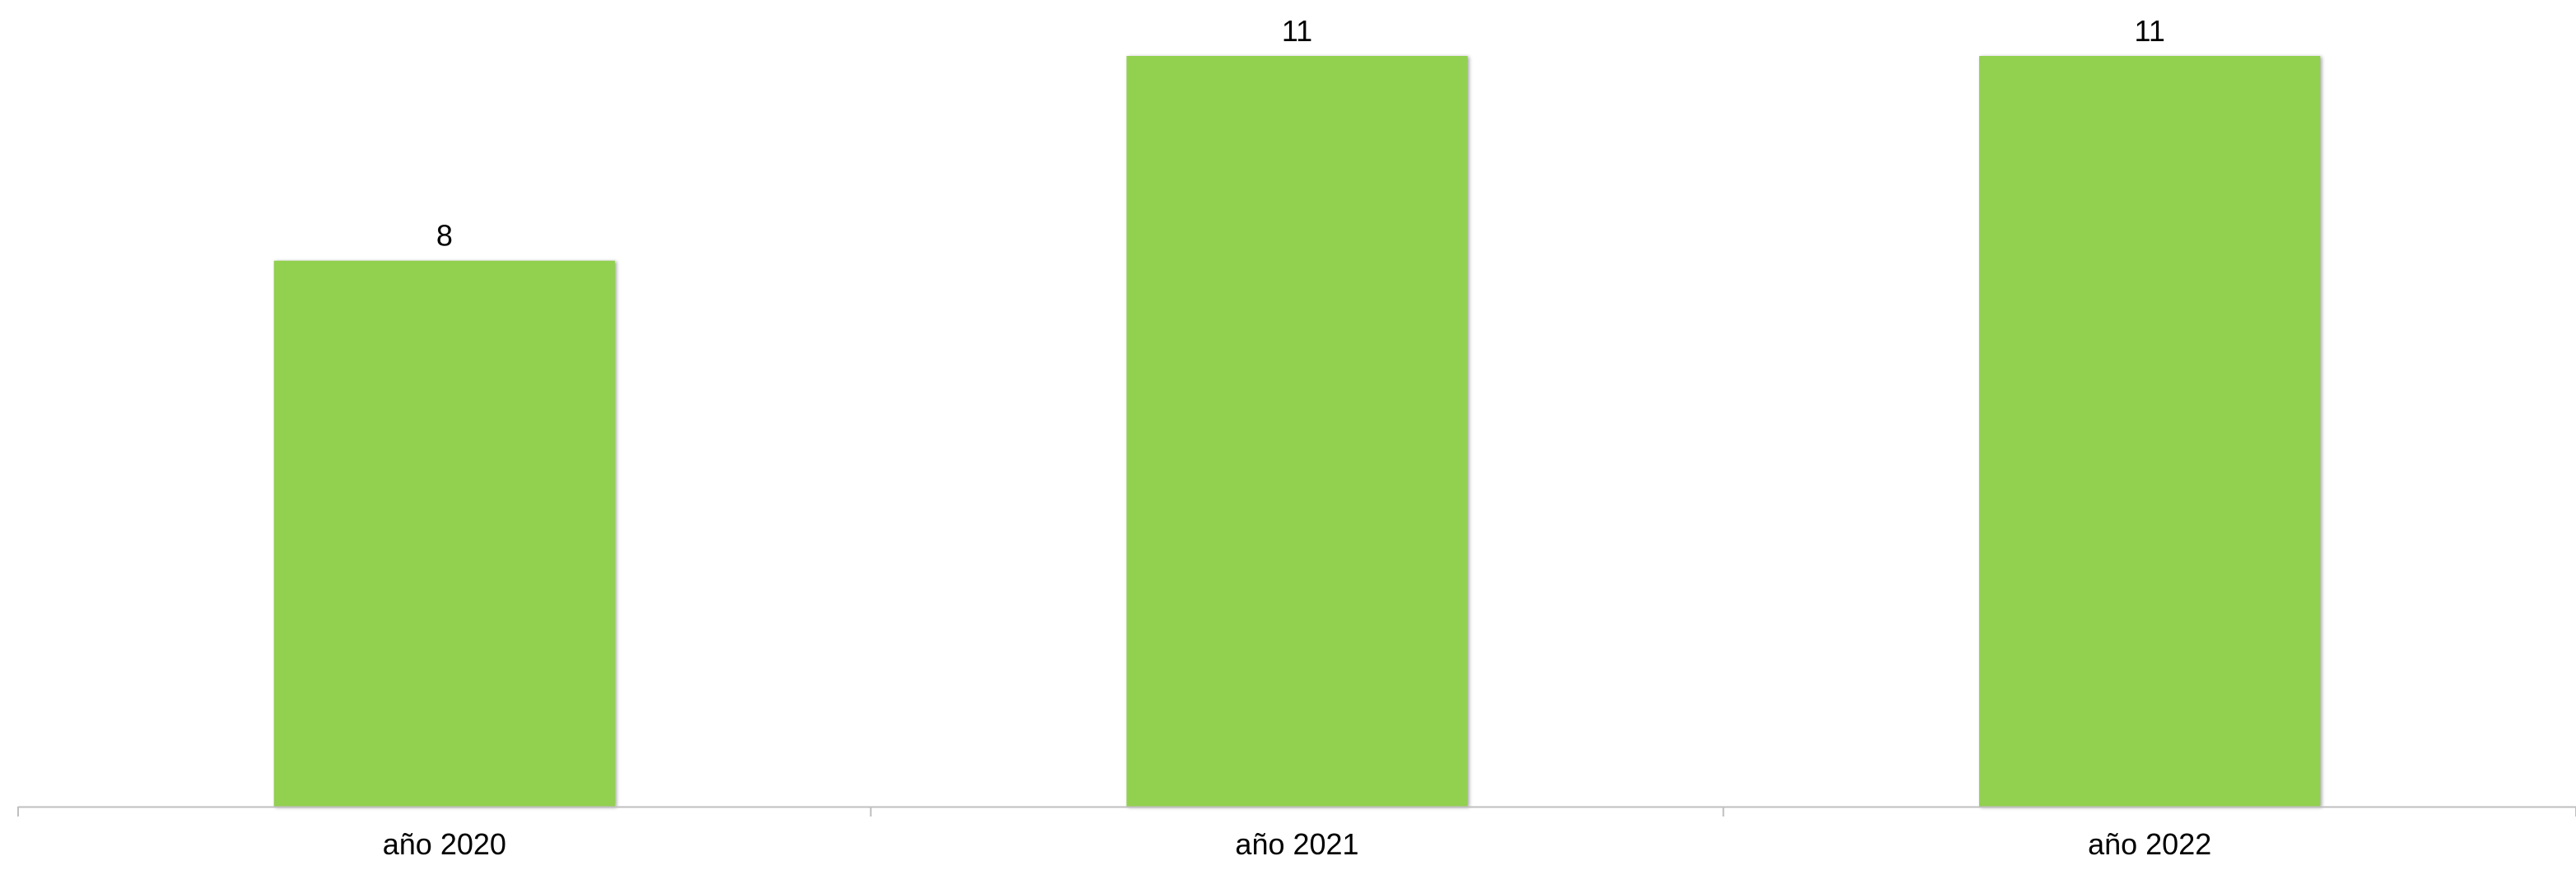 This screenshot has width=2576, height=870. What do you see at coordinates (444, 236) in the screenshot?
I see `data-label-1: 8` at bounding box center [444, 236].